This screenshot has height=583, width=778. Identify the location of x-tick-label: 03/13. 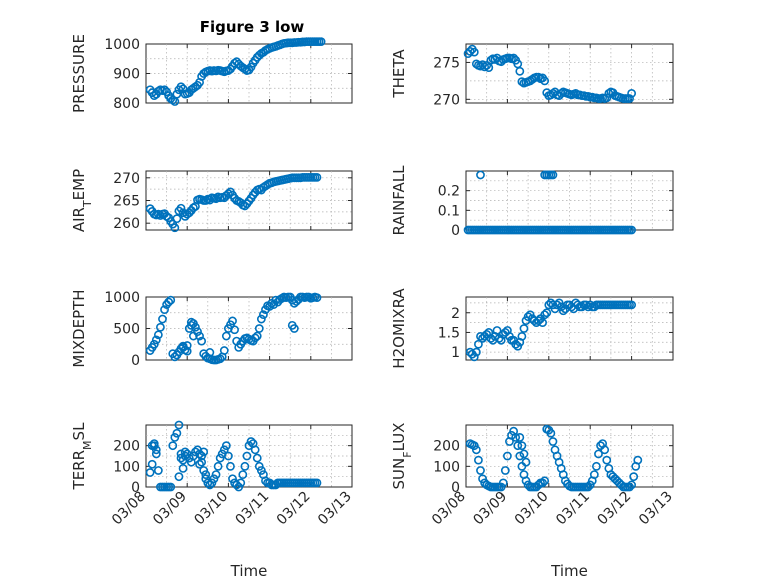
(656, 509).